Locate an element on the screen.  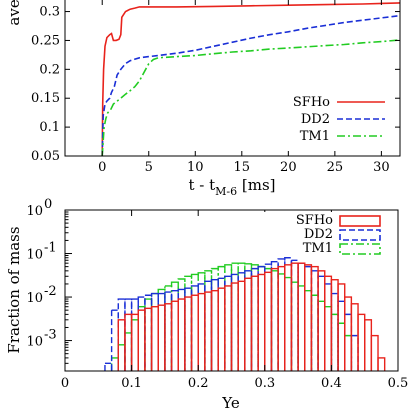
top-y-tick-label-2: 0.15 is located at coordinates (45, 98).